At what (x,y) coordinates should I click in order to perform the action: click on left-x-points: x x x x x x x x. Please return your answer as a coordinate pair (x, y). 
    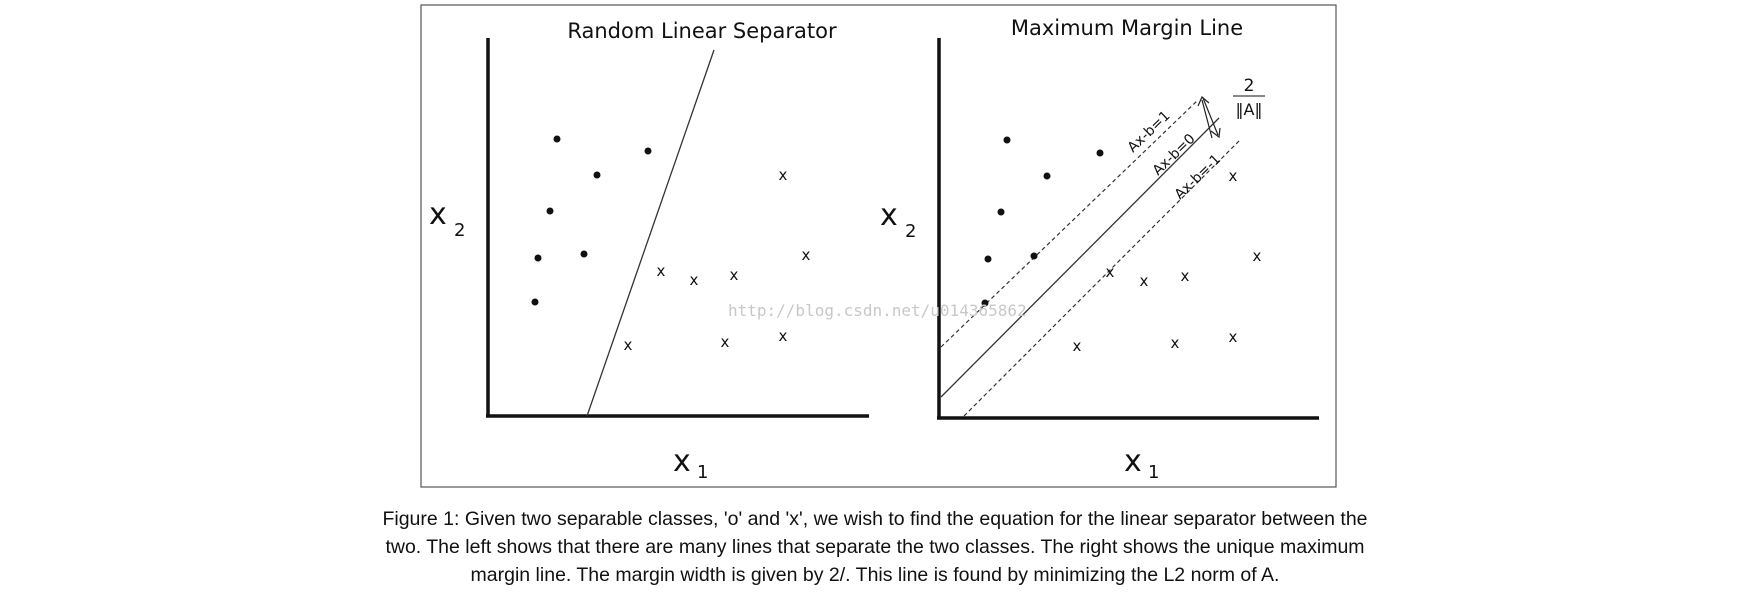
    Looking at the image, I should click on (717, 260).